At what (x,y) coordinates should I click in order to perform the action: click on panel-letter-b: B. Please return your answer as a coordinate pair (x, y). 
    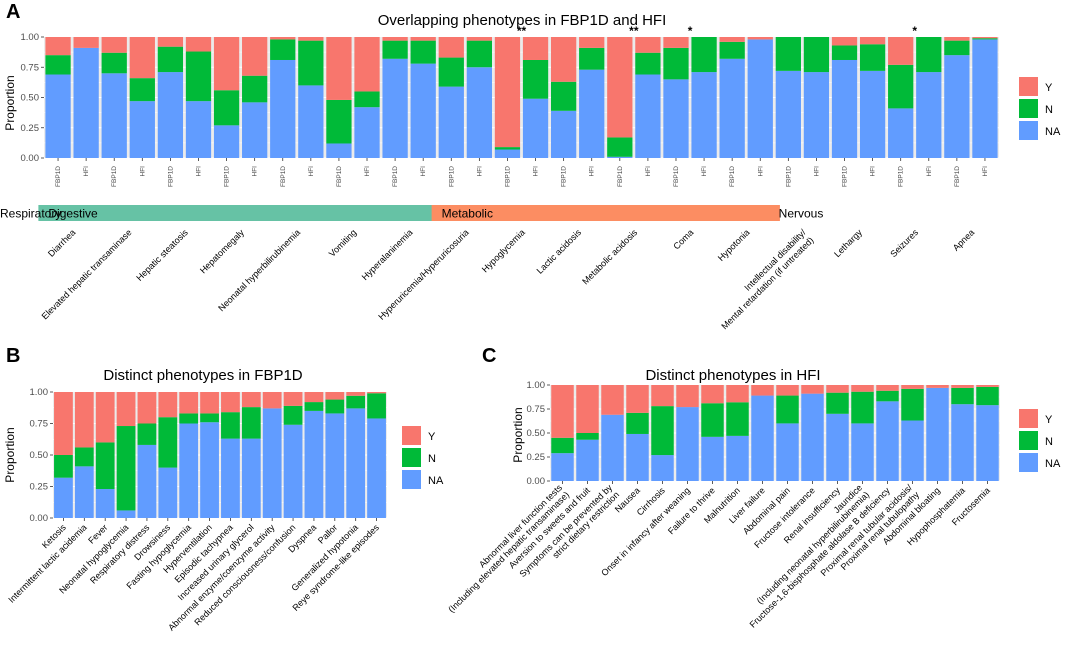
    Looking at the image, I should click on (13, 356).